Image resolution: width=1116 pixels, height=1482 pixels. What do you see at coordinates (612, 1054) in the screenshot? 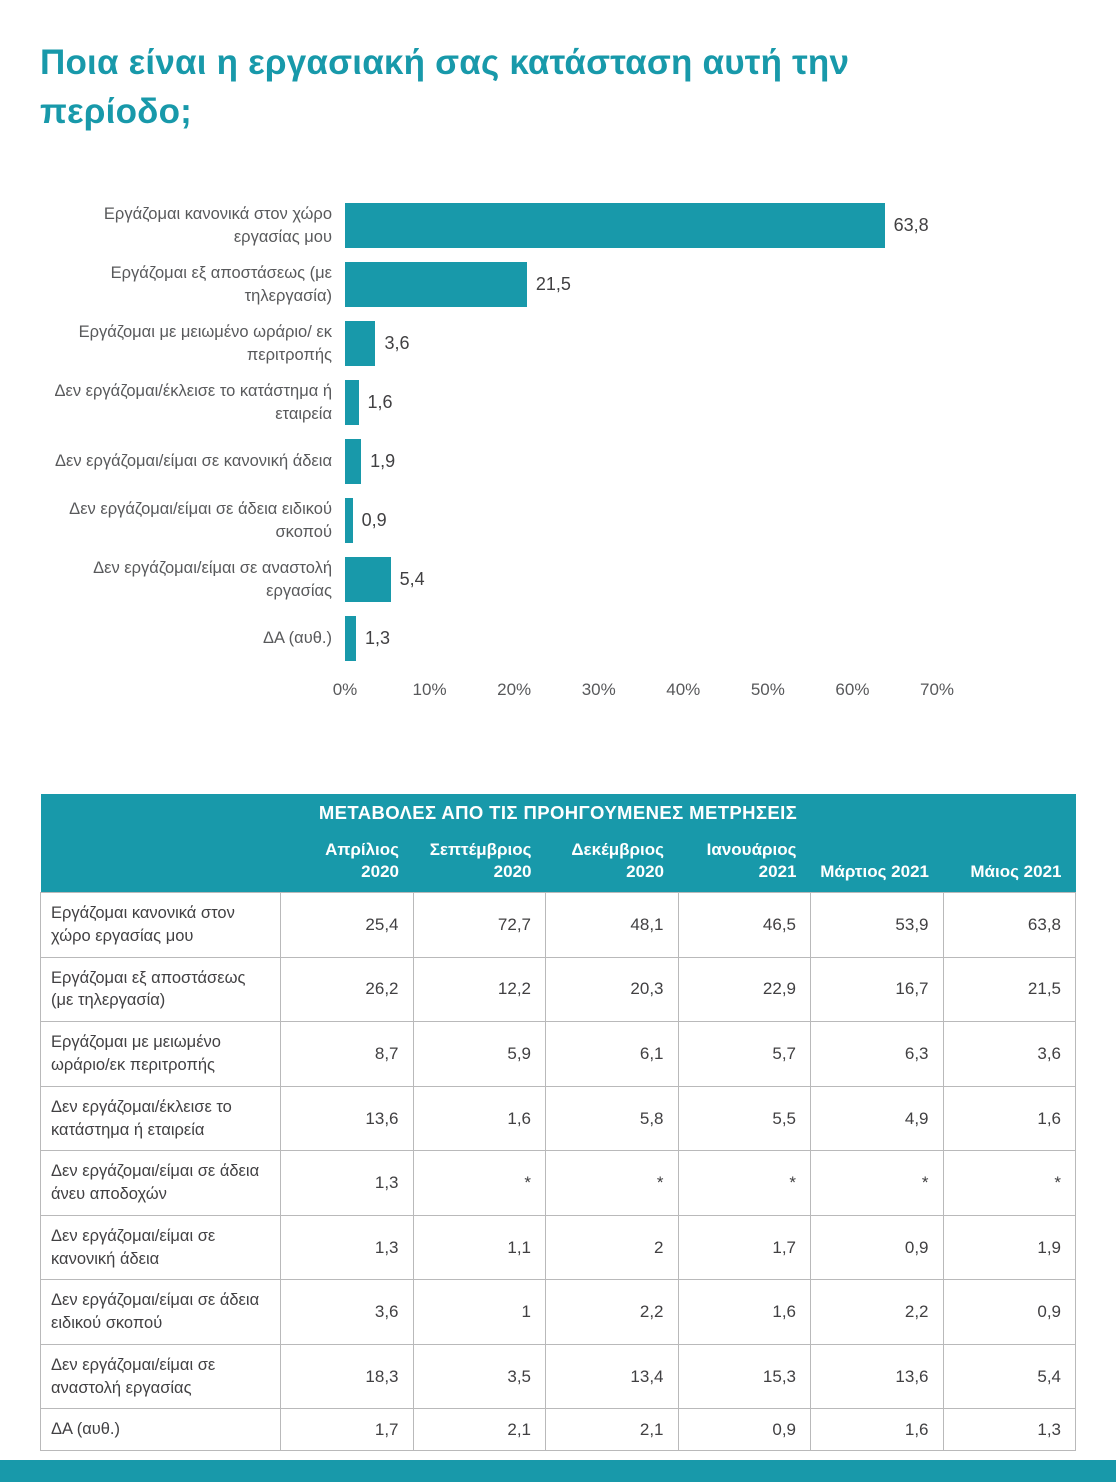
I see `table-cell: 6,1` at bounding box center [612, 1054].